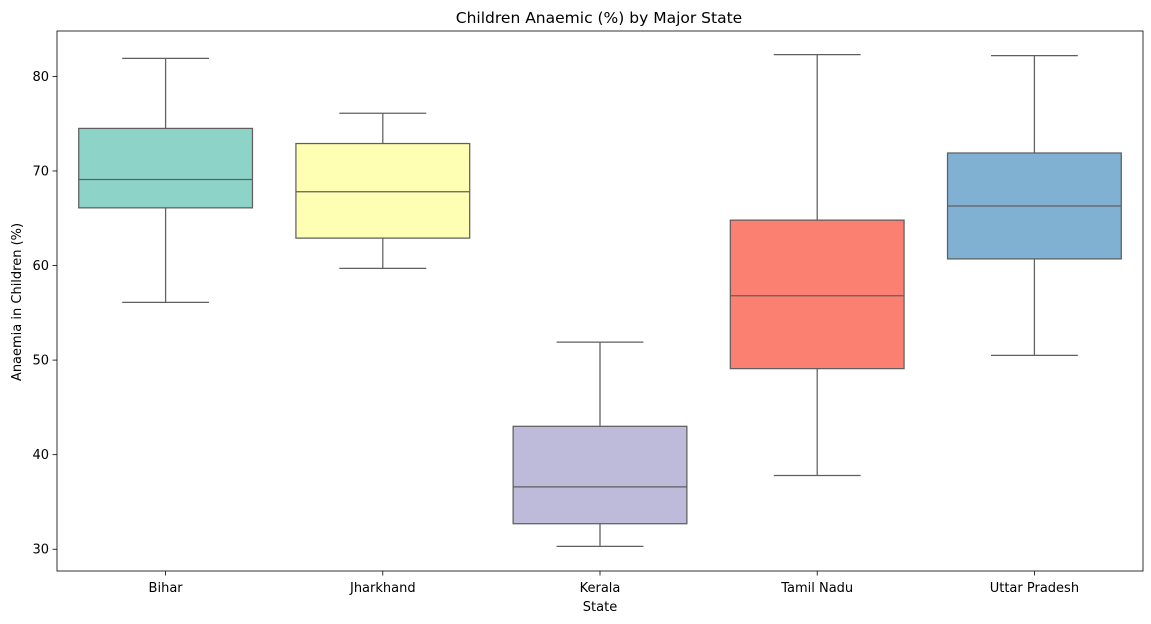 This screenshot has height=624, width=1151. Describe the element at coordinates (600, 607) in the screenshot. I see `x-axis-title: State` at that location.